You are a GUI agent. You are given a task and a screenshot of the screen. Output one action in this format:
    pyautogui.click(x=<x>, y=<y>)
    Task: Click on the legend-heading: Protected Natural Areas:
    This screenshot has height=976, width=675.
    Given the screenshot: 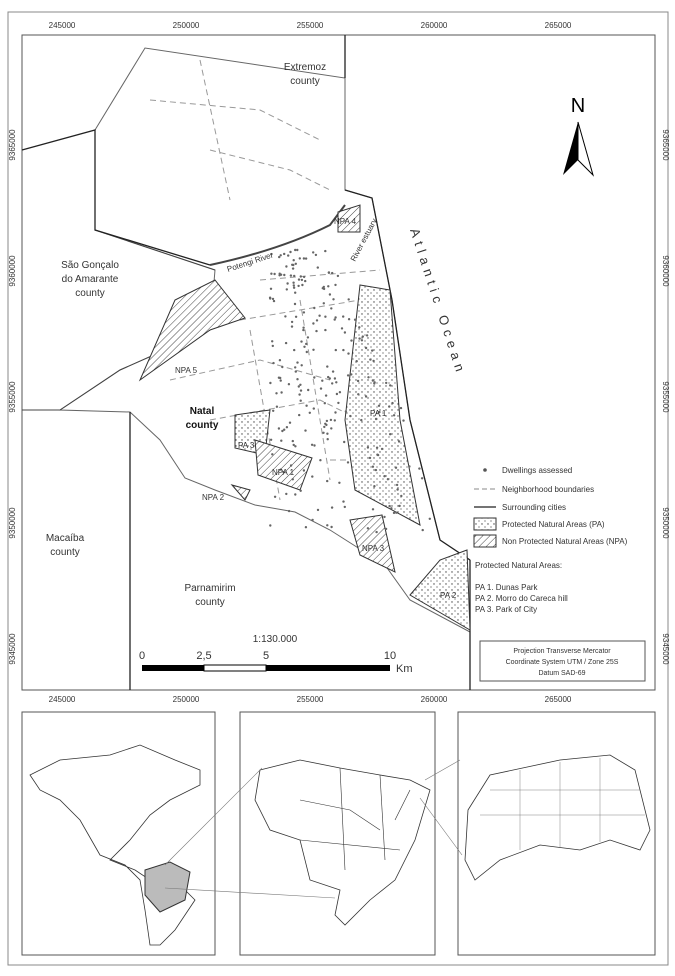 What is the action you would take?
    pyautogui.click(x=518, y=565)
    